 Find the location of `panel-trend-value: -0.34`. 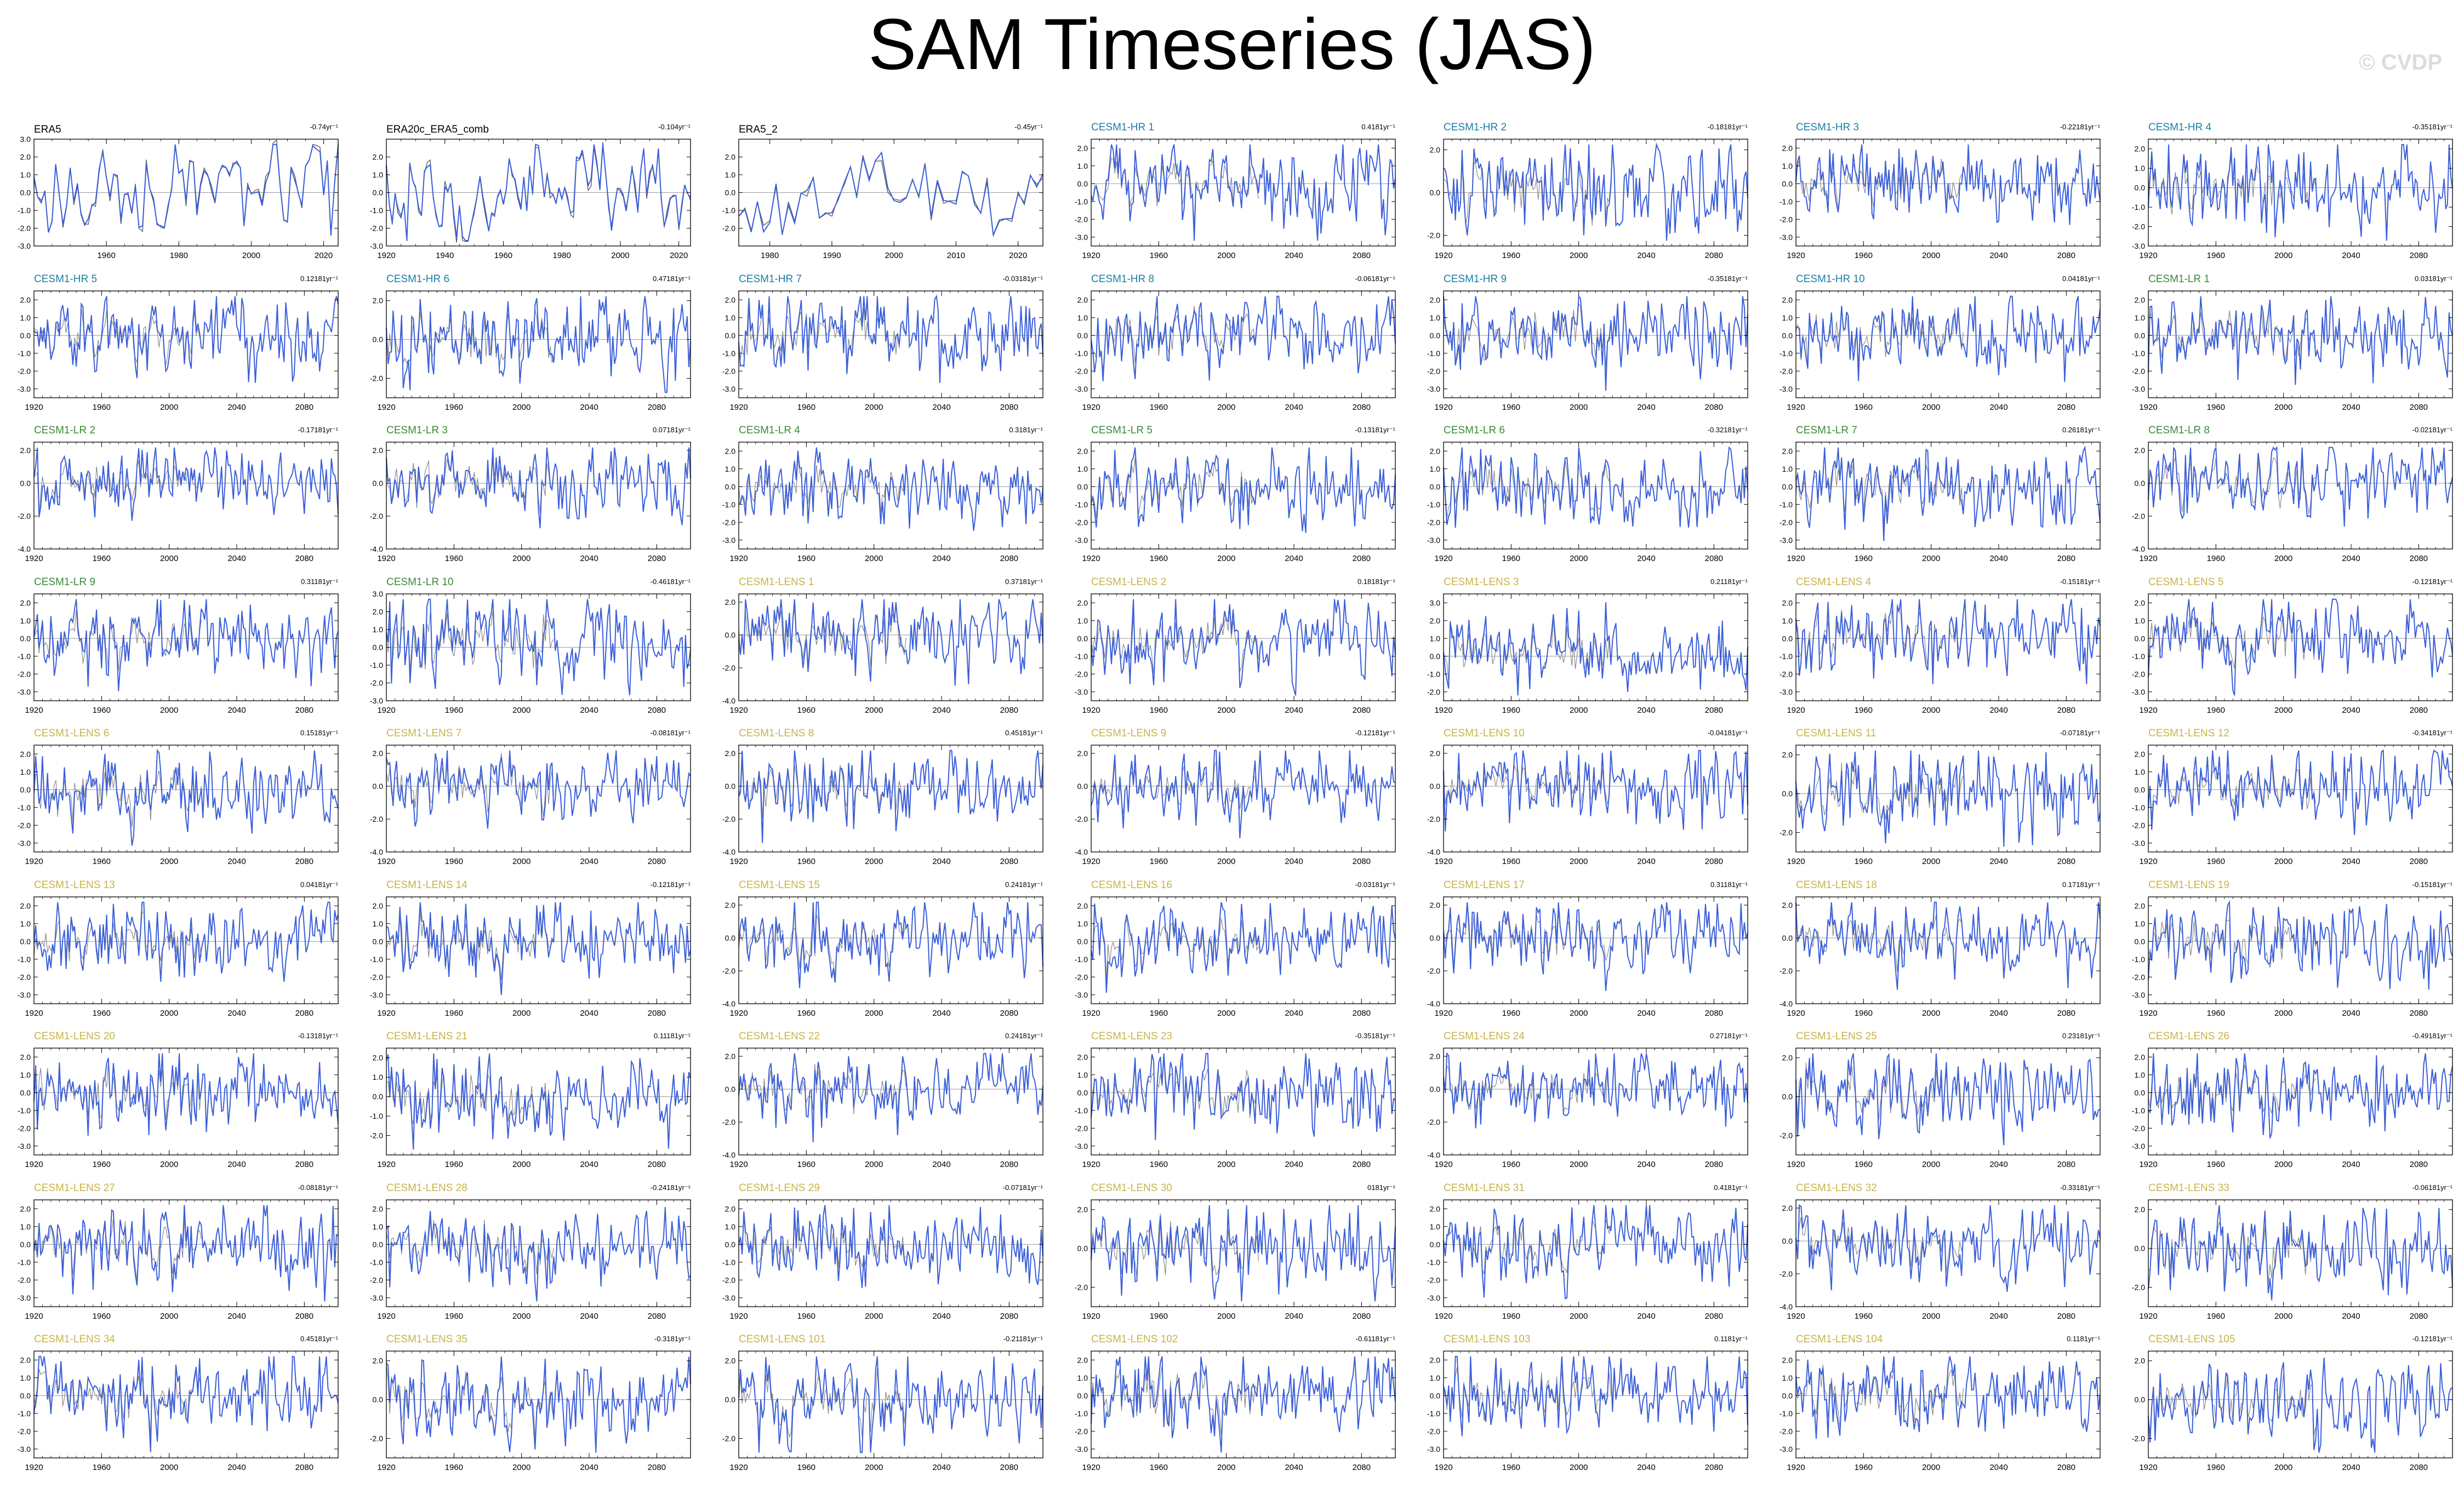

panel-trend-value: -0.34 is located at coordinates (2420, 733).